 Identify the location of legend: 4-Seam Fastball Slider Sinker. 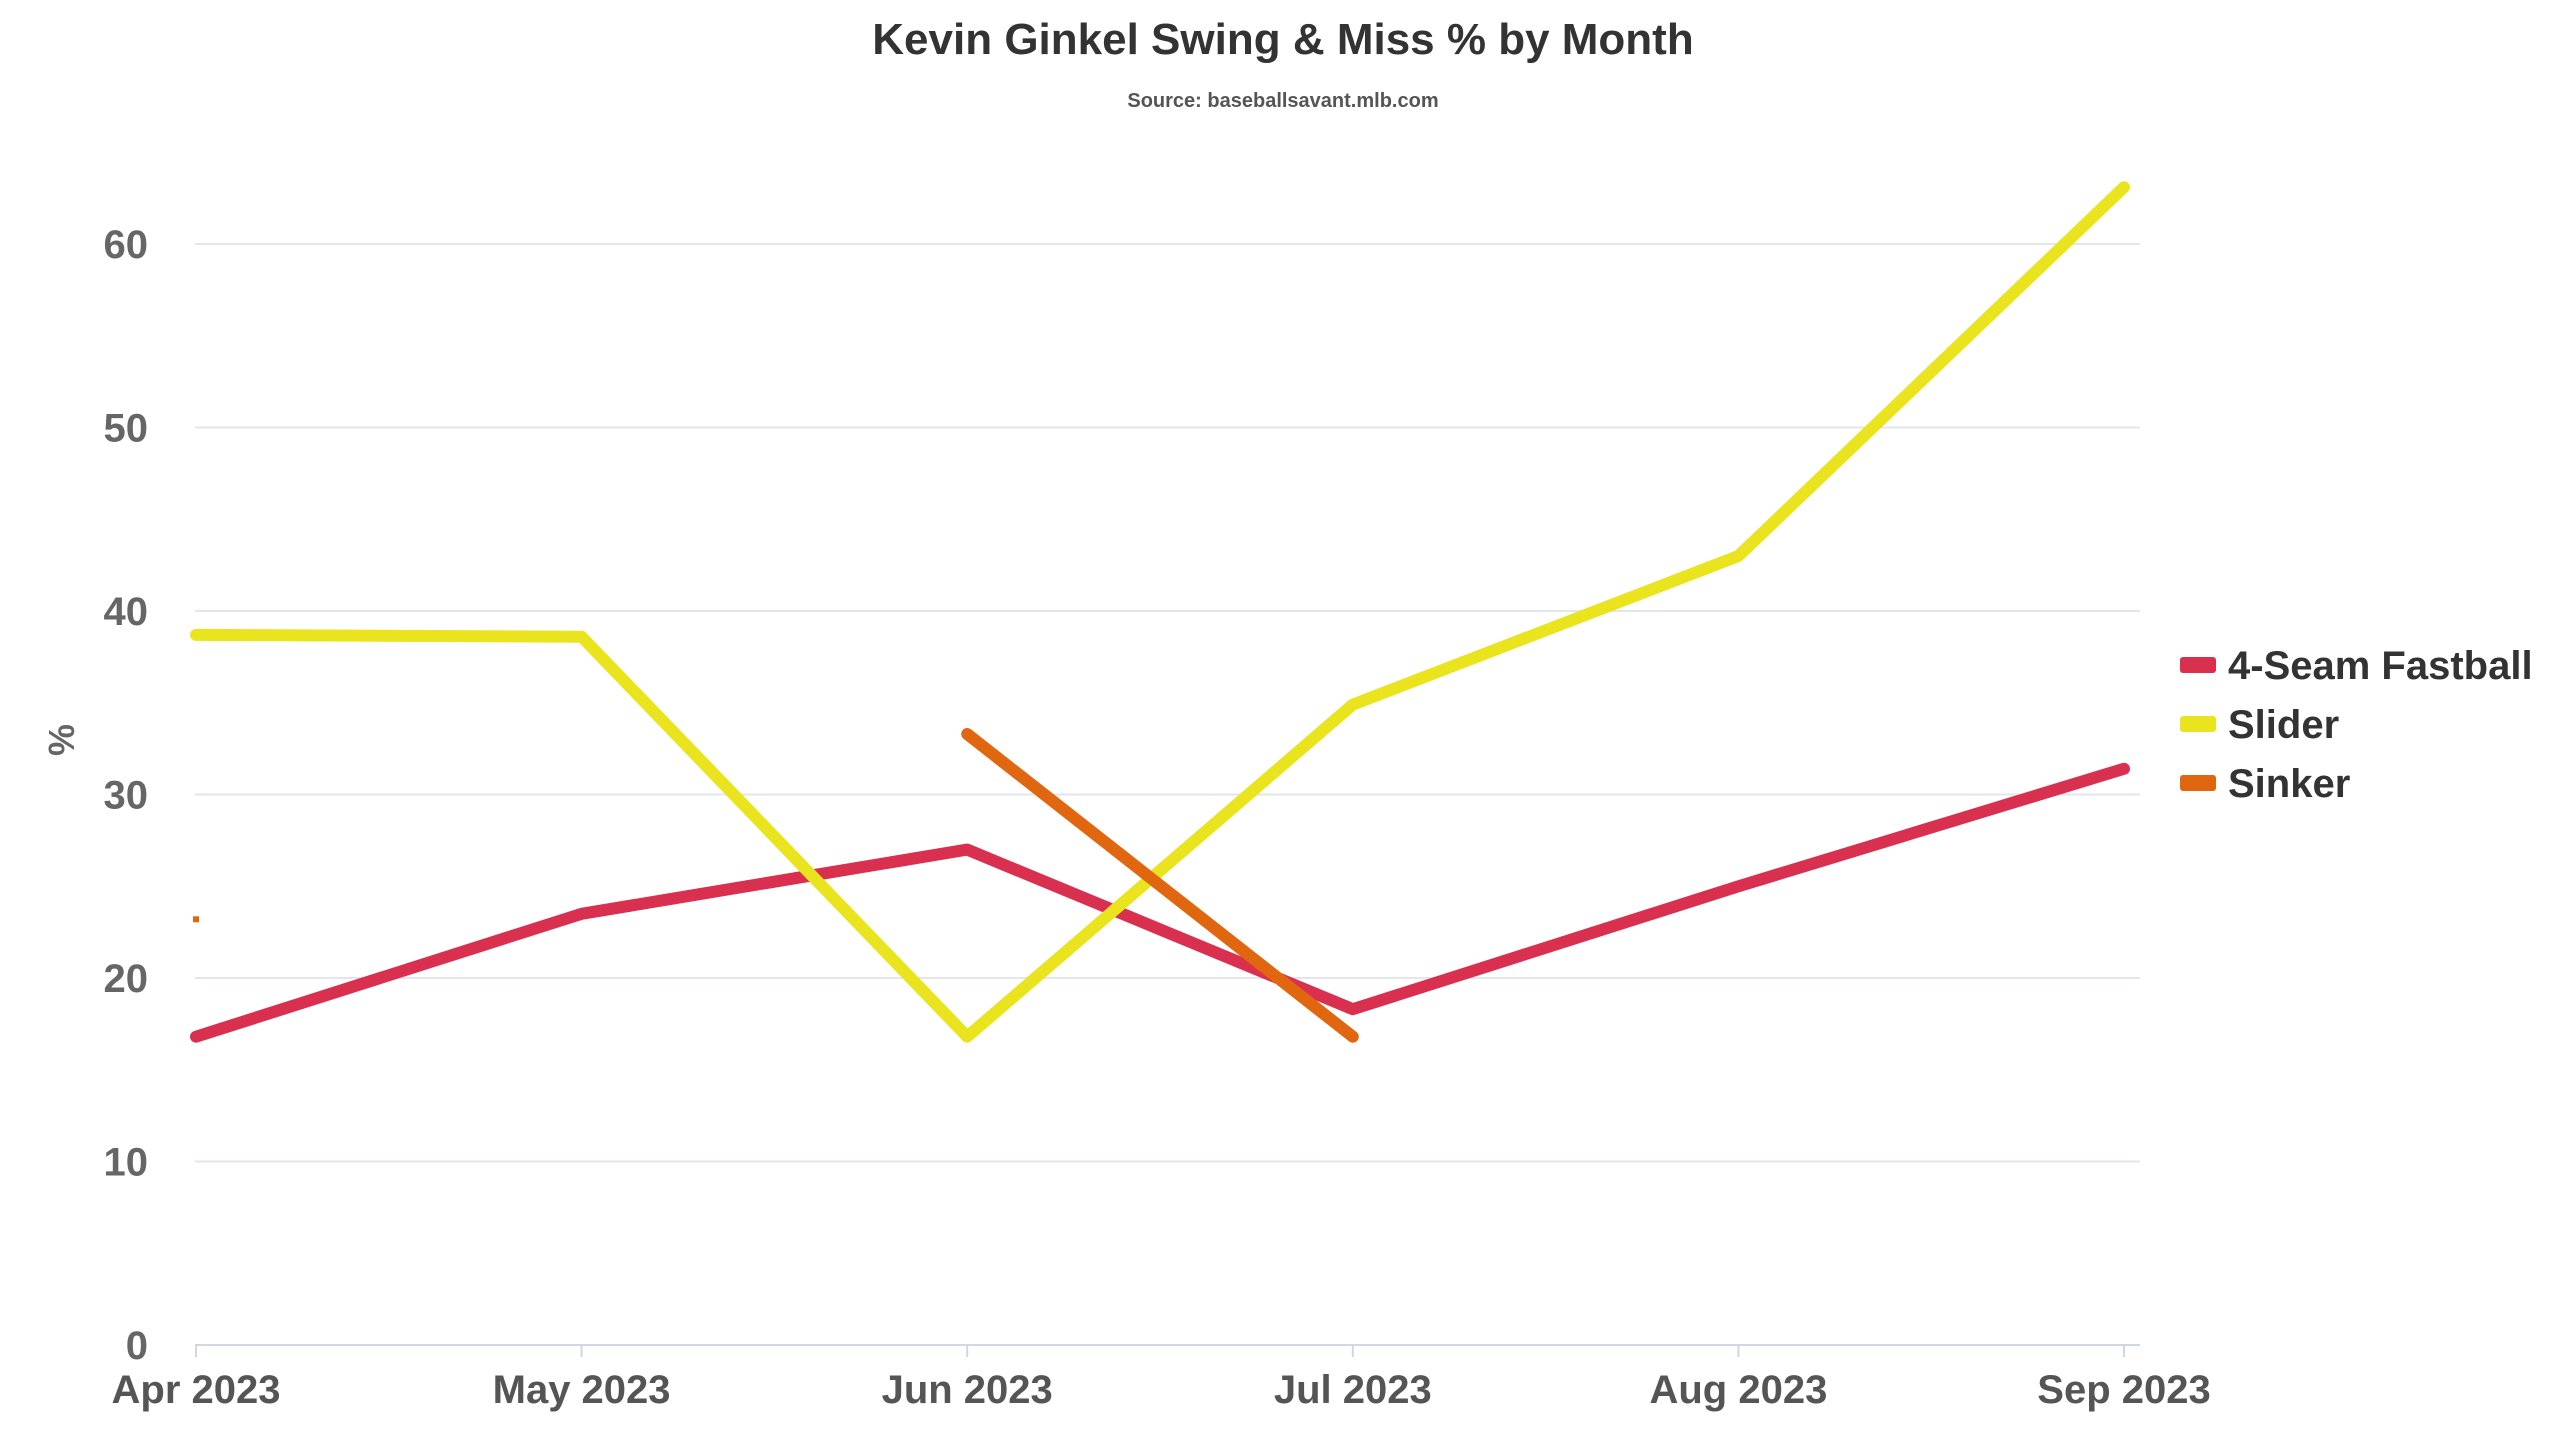
(2356, 725).